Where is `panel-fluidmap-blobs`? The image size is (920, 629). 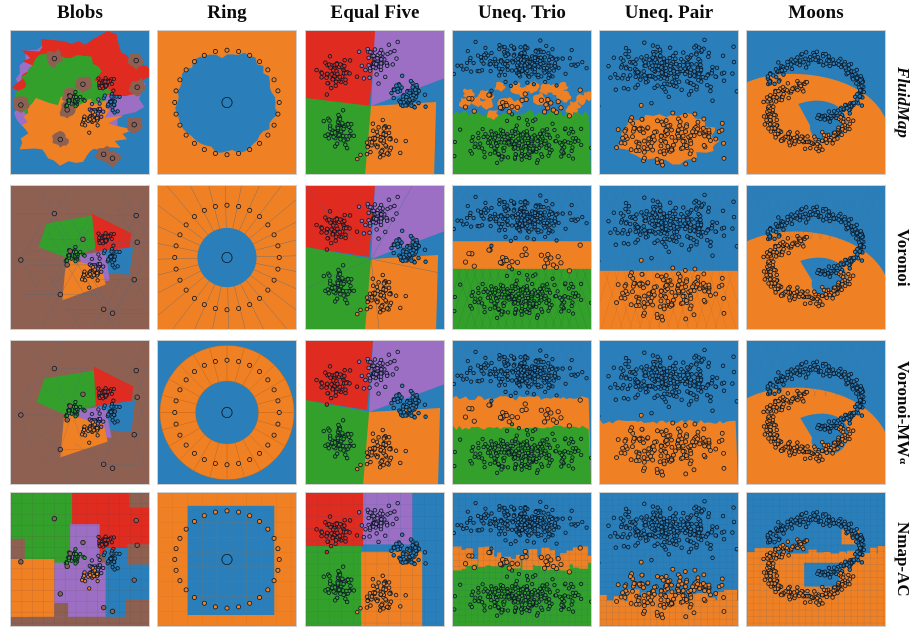 panel-fluidmap-blobs is located at coordinates (80, 102).